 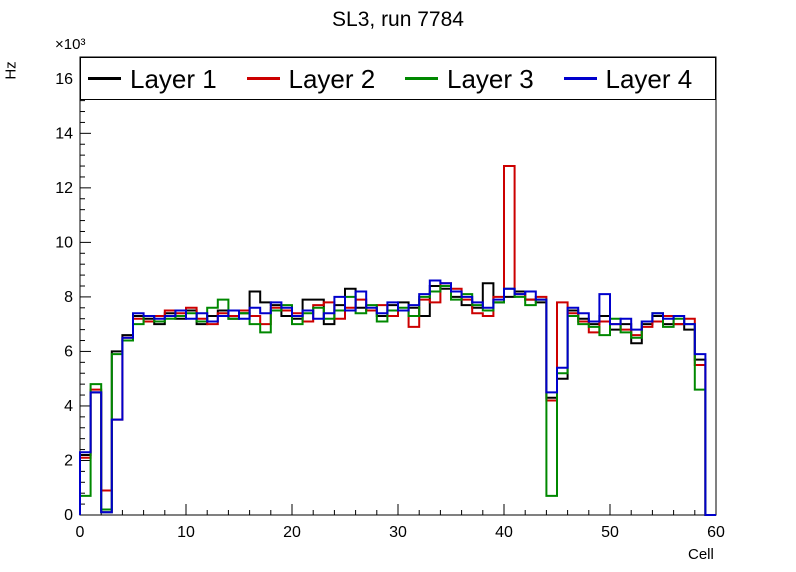 I want to click on y-tick-label: 6, so click(x=68, y=351).